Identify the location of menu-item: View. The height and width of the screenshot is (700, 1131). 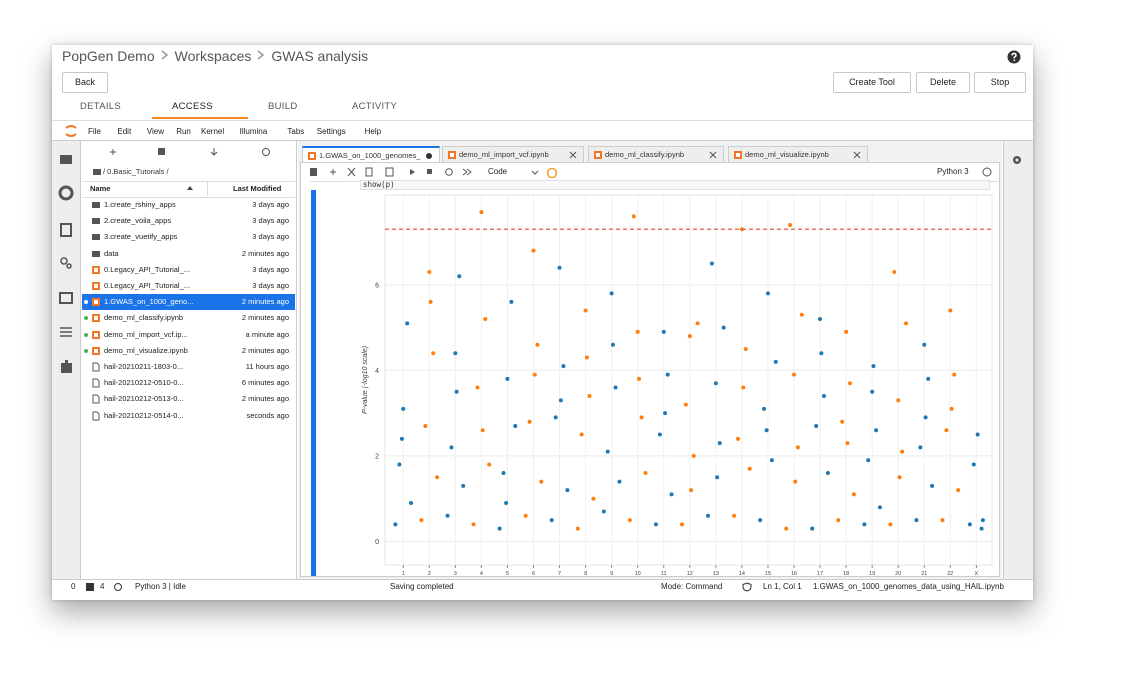
(155, 131).